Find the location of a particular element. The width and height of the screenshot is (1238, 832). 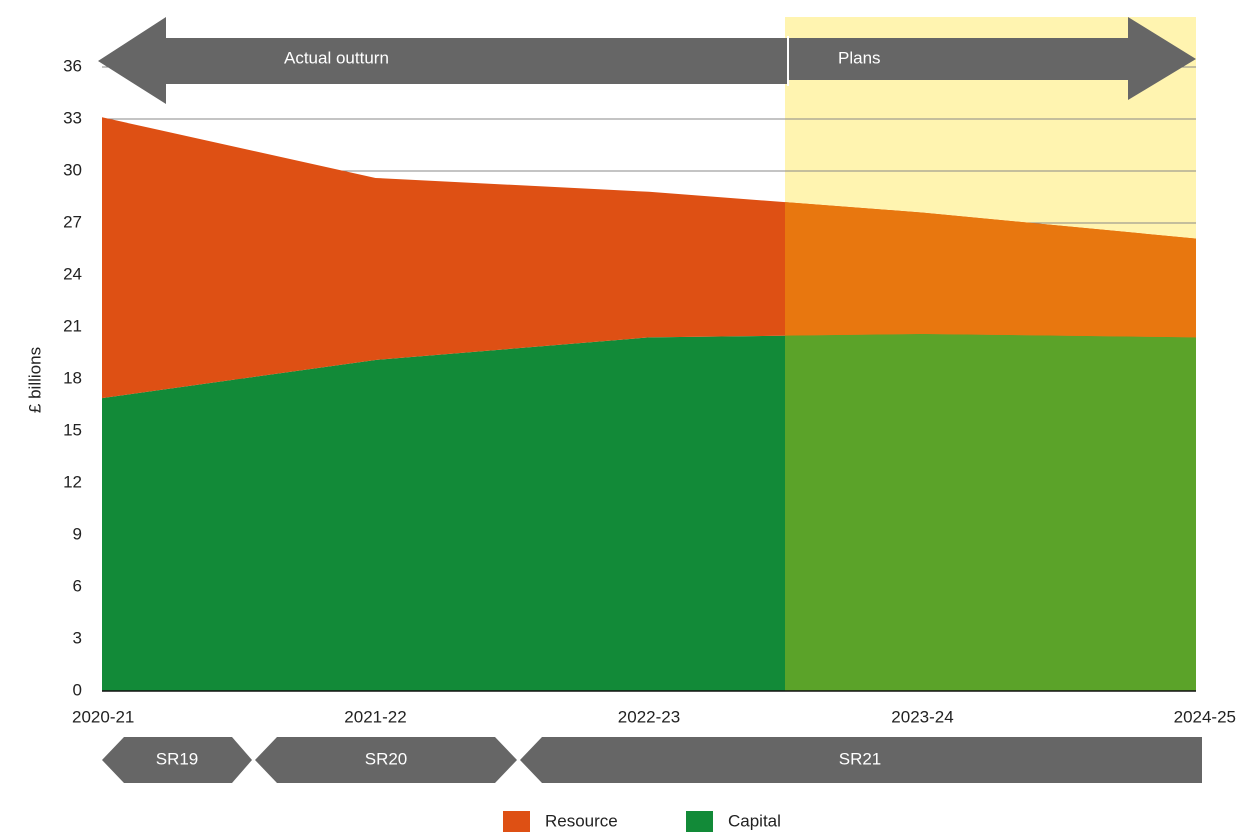

y-tick-label: 0 is located at coordinates (77, 689).